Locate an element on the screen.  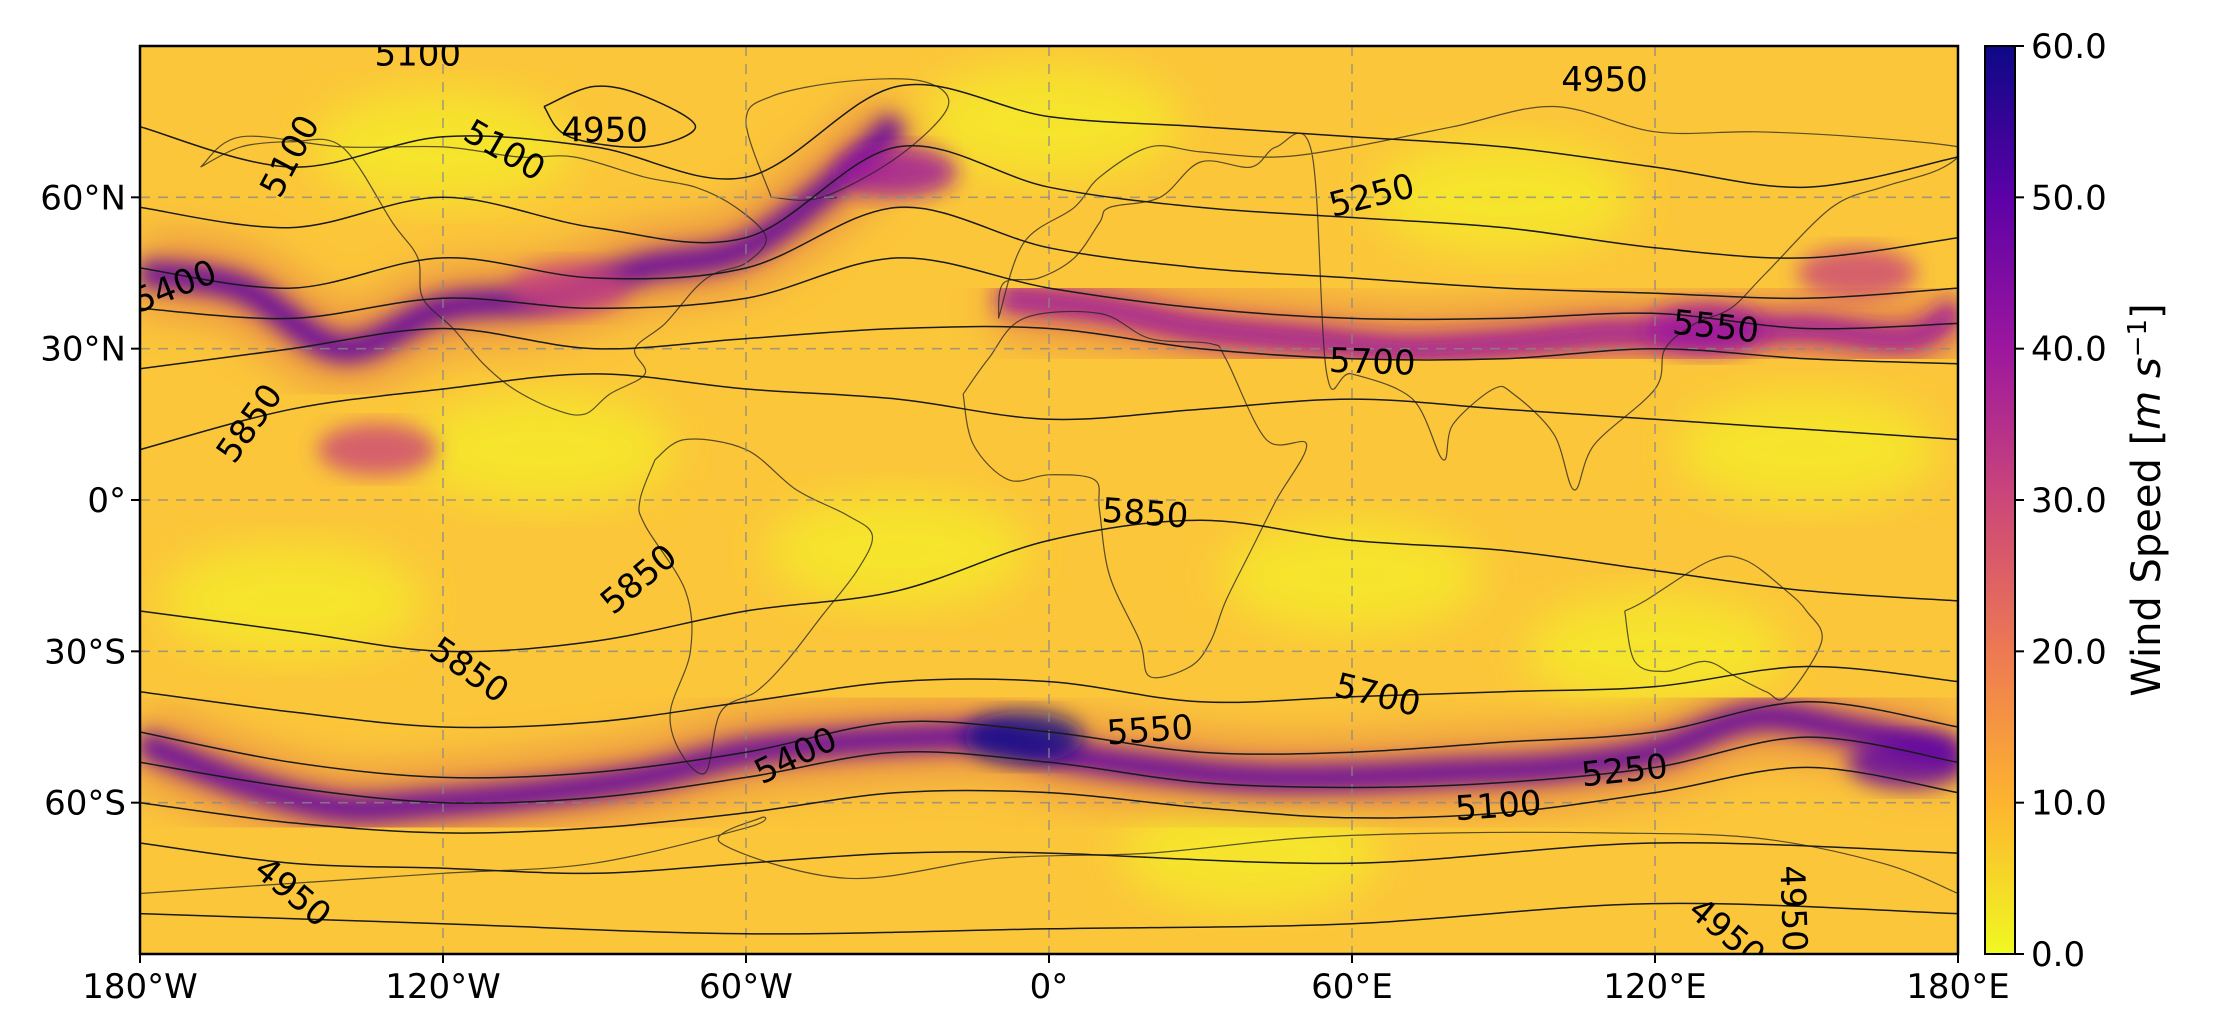
coastline-africa is located at coordinates (1135, 494).